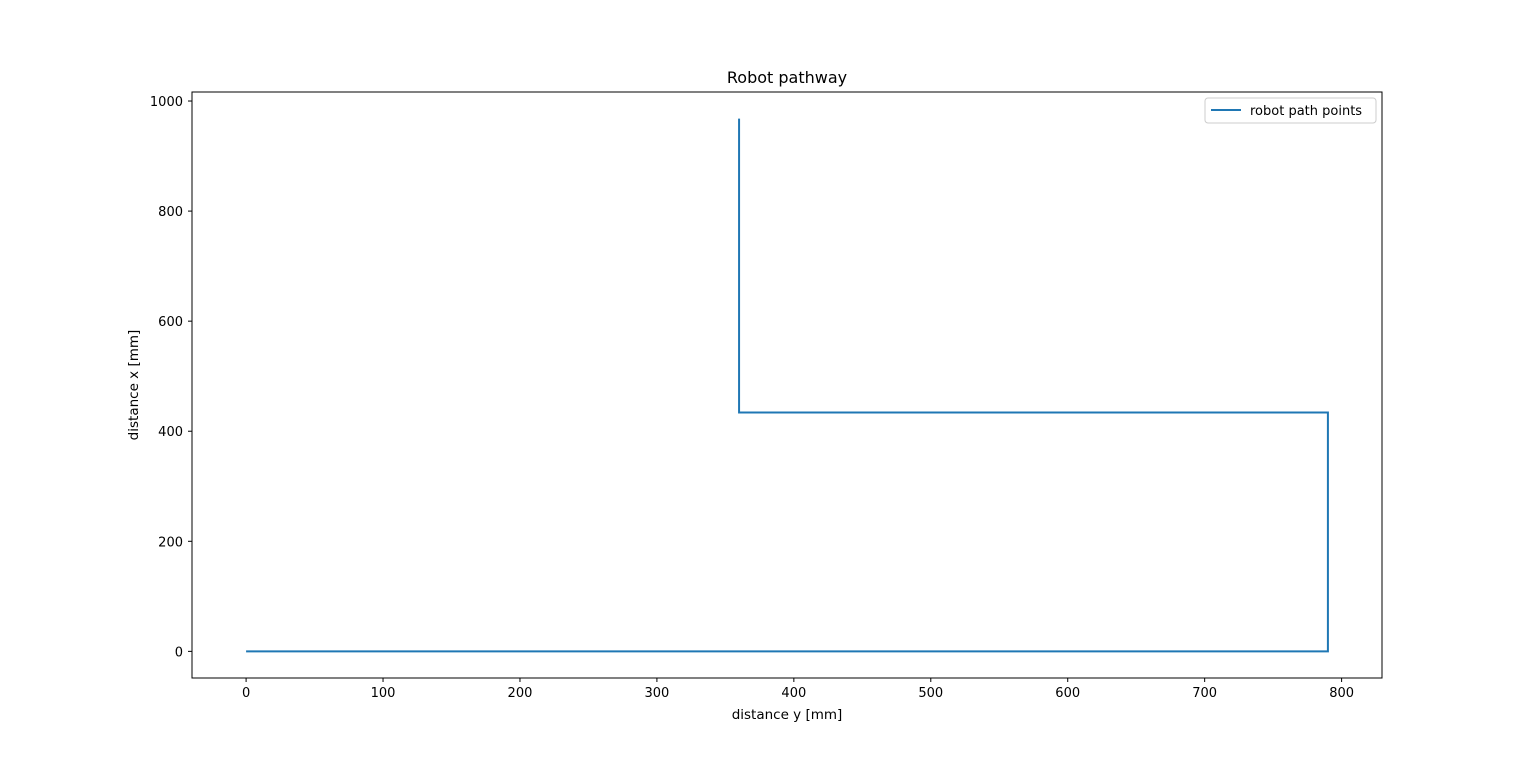 The image size is (1536, 766). Describe the element at coordinates (793, 693) in the screenshot. I see `x-tick-label: 400` at that location.